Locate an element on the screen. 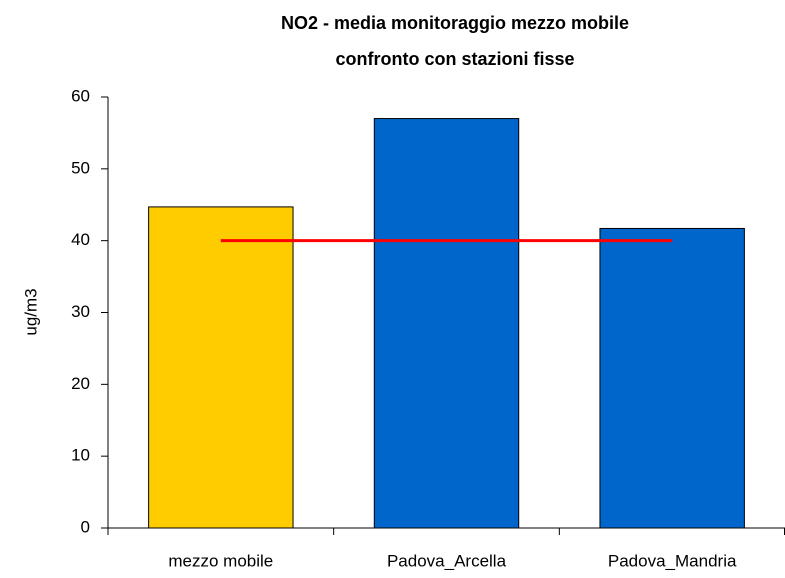 The width and height of the screenshot is (785, 578). y-tick-label: 20 is located at coordinates (80, 383).